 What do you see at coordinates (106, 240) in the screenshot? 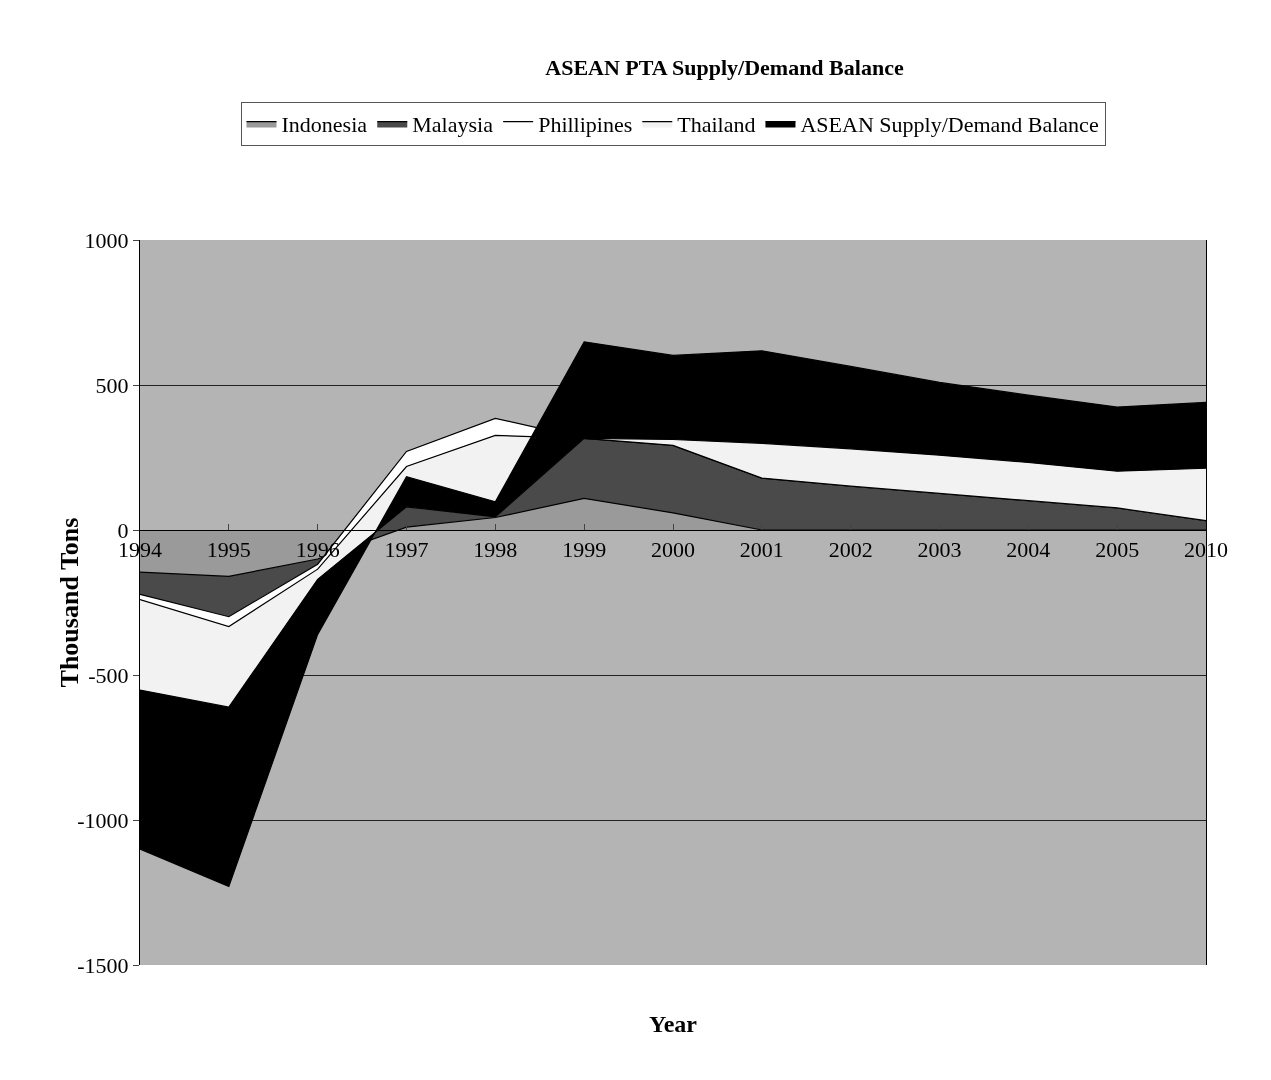
I see `y-tick-label: 1000` at bounding box center [106, 240].